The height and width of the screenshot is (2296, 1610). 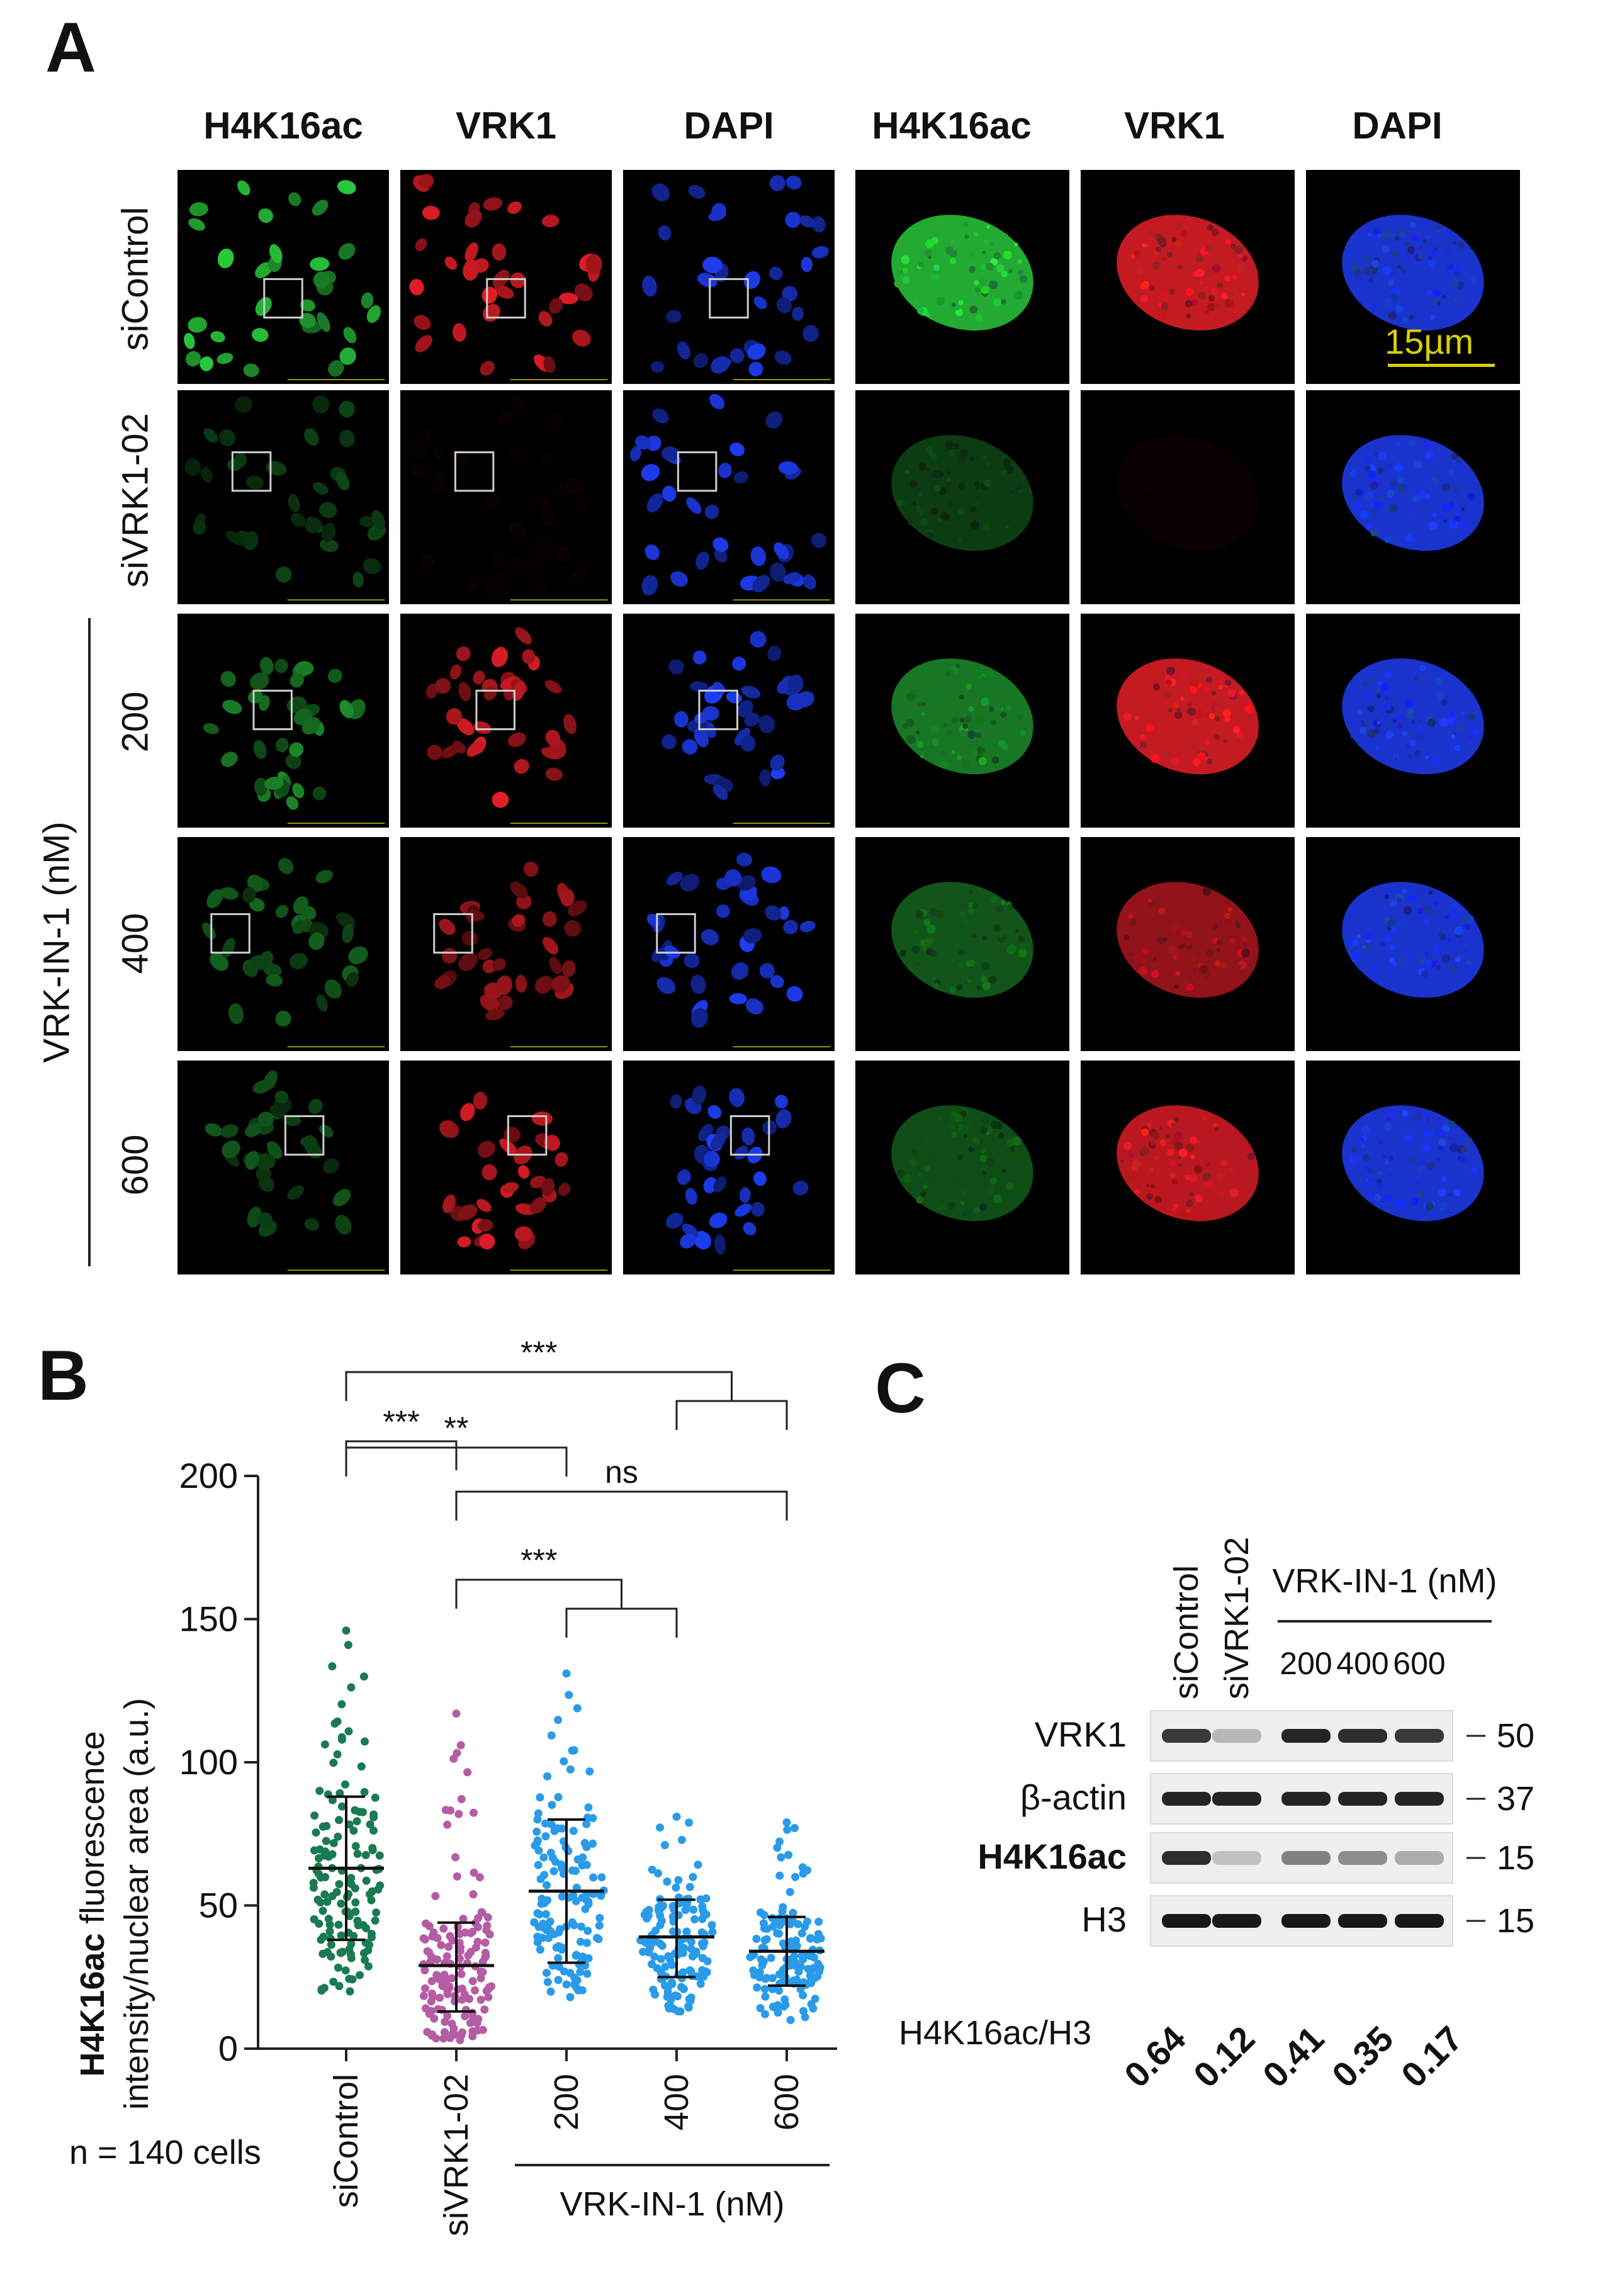 What do you see at coordinates (539, 1386) in the screenshot?
I see `significance-bracket` at bounding box center [539, 1386].